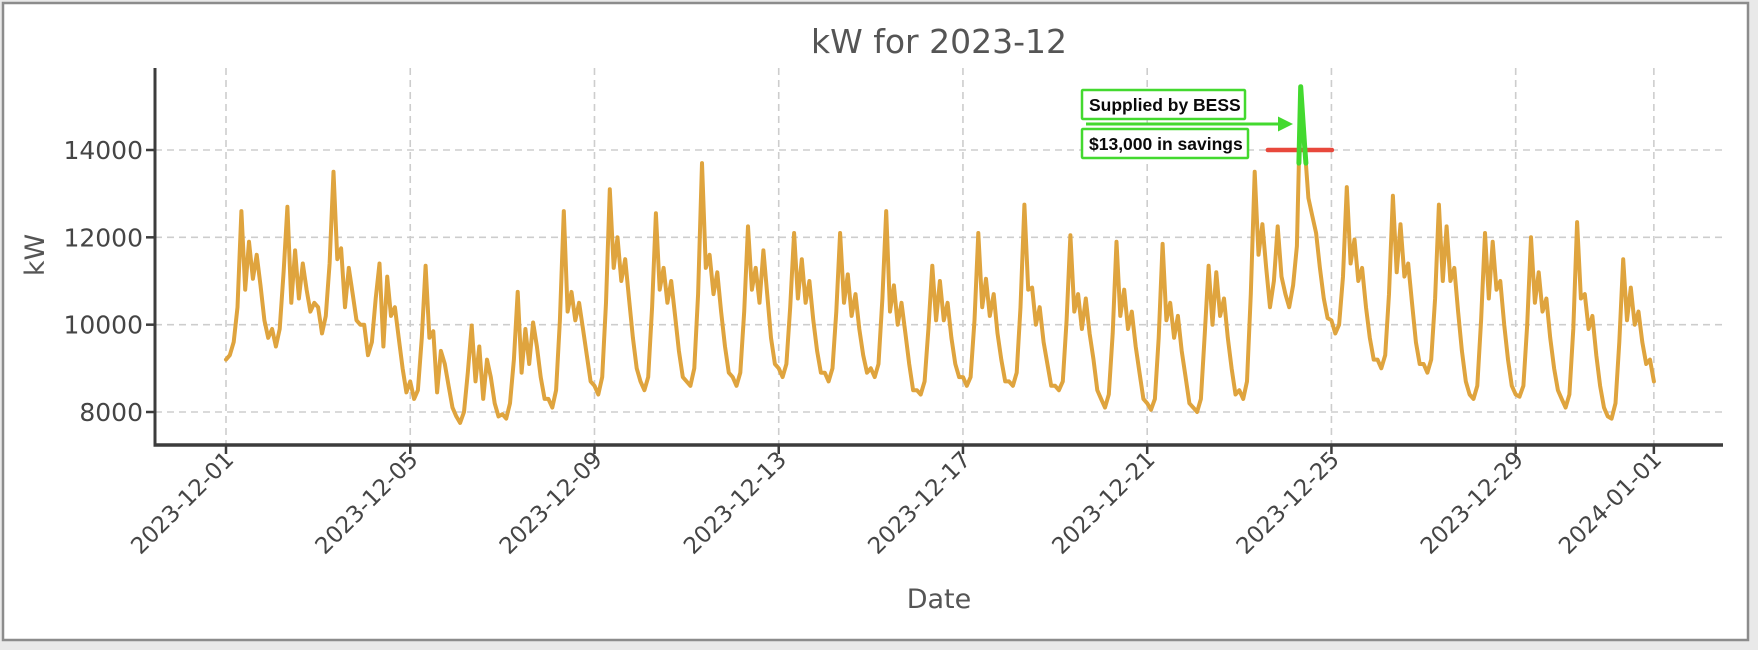  What do you see at coordinates (103, 325) in the screenshot?
I see `y-tick-label: 10000` at bounding box center [103, 325].